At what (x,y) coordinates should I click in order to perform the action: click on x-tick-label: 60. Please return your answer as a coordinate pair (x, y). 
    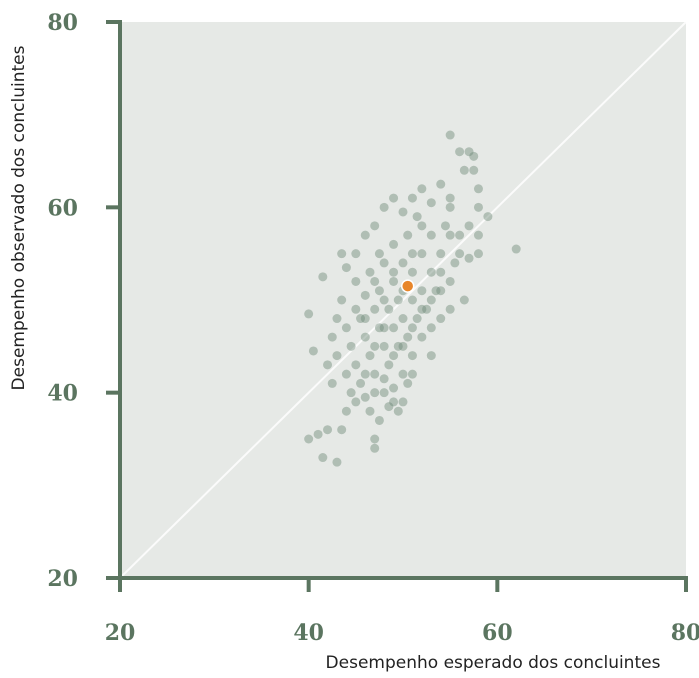
    Looking at the image, I should click on (497, 633).